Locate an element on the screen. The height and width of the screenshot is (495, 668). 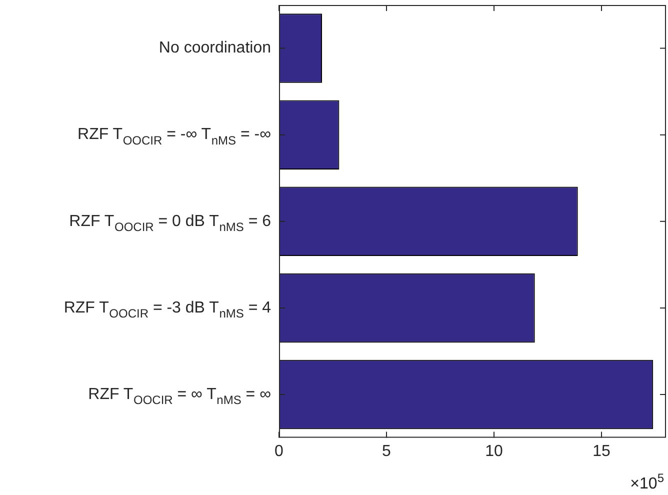
y-tick-label: No coordination is located at coordinates (215, 48).